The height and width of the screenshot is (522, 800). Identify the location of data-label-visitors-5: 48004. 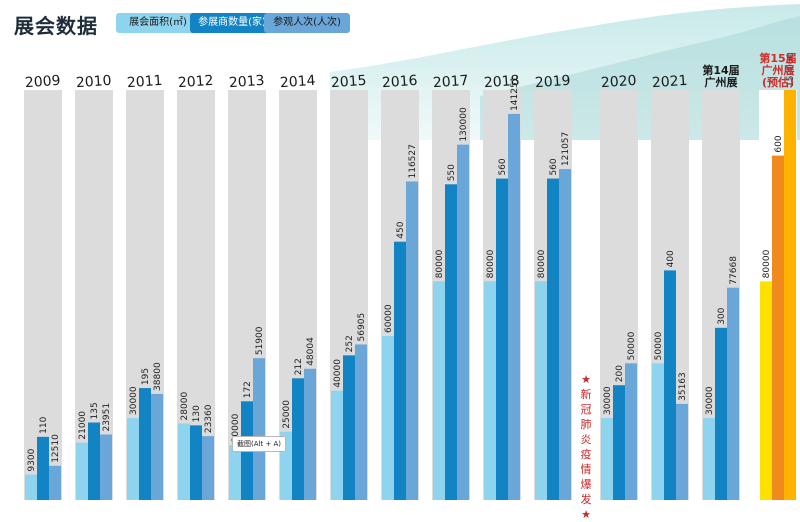
(311, 351).